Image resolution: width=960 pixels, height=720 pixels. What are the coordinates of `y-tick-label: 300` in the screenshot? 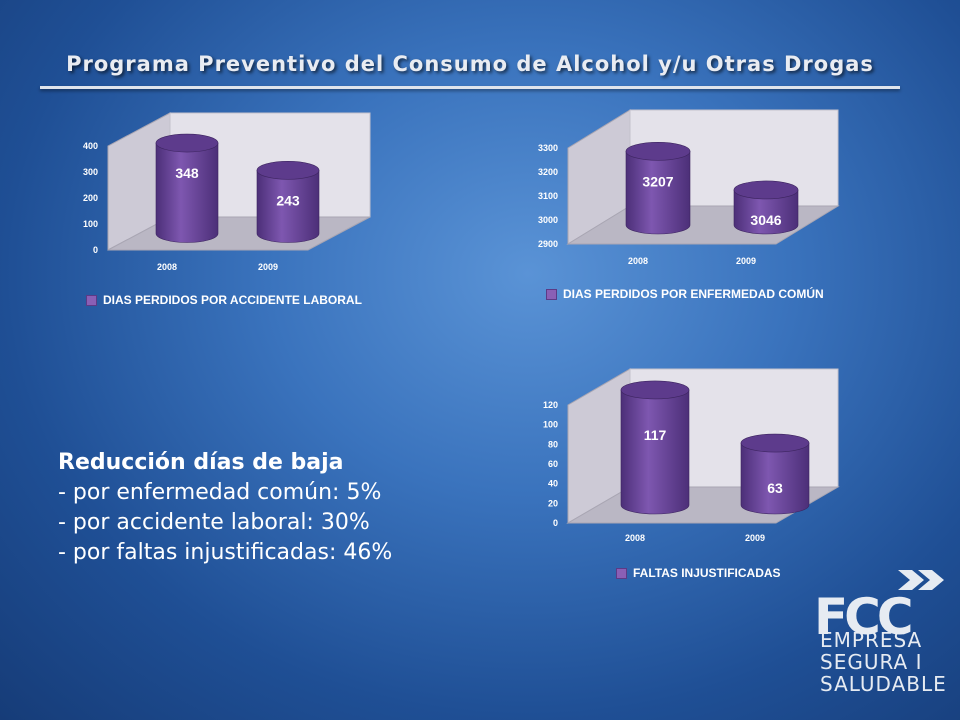 It's located at (90, 172).